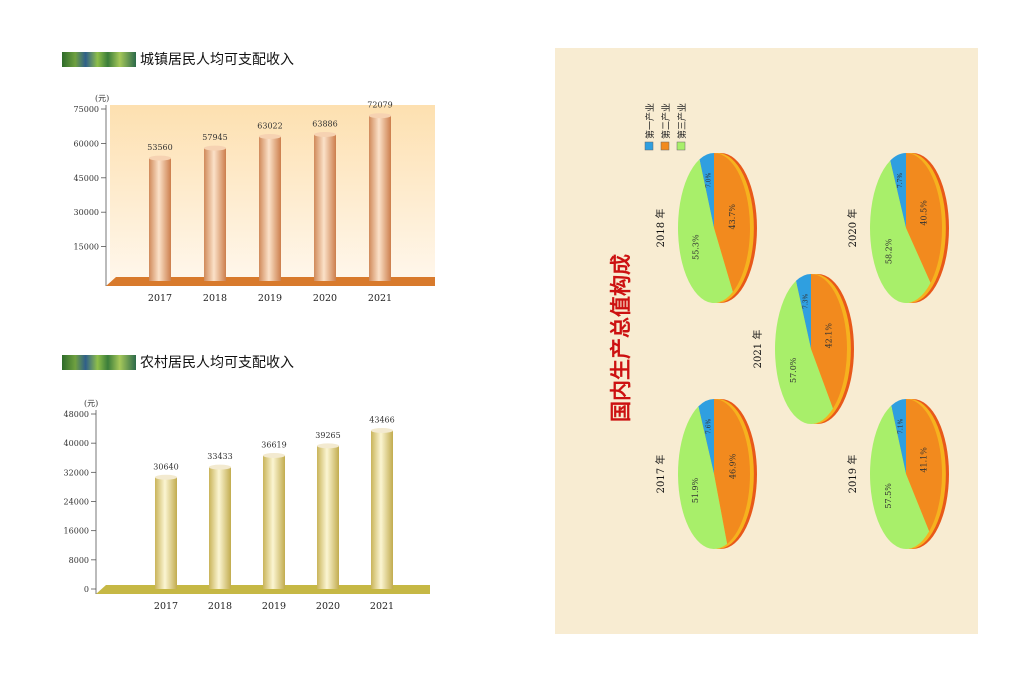  Describe the element at coordinates (86, 143) in the screenshot. I see `y-tick-label: 60000` at that location.